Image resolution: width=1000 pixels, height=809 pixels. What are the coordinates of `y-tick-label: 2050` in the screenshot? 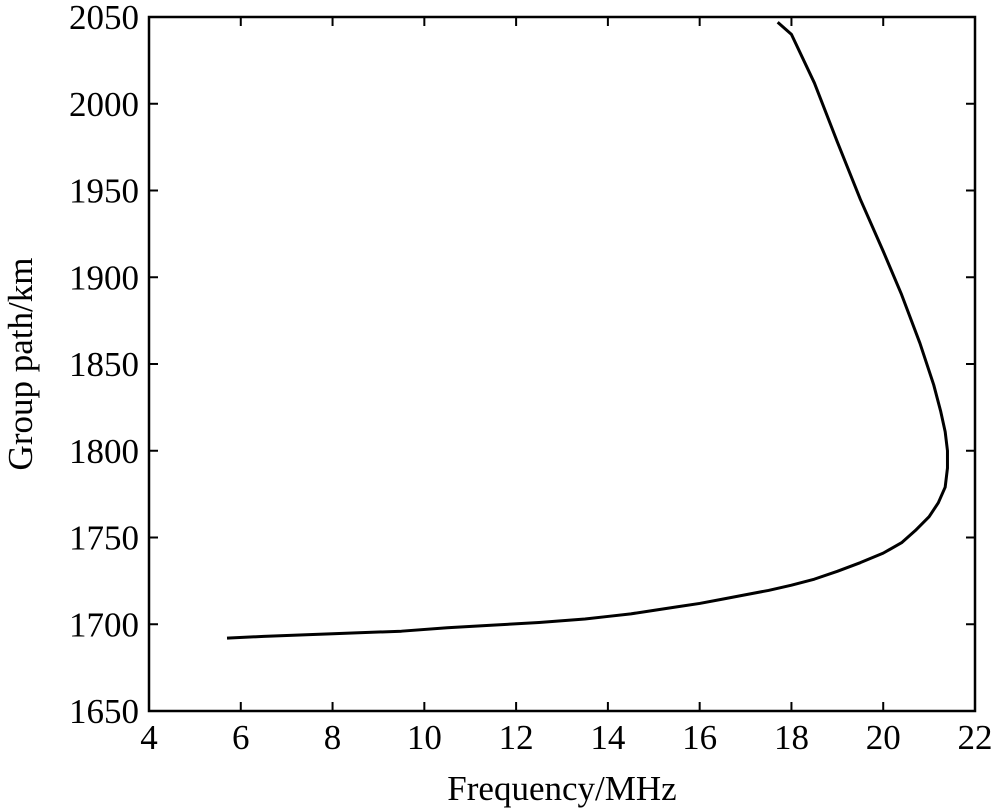 It's located at (104, 18).